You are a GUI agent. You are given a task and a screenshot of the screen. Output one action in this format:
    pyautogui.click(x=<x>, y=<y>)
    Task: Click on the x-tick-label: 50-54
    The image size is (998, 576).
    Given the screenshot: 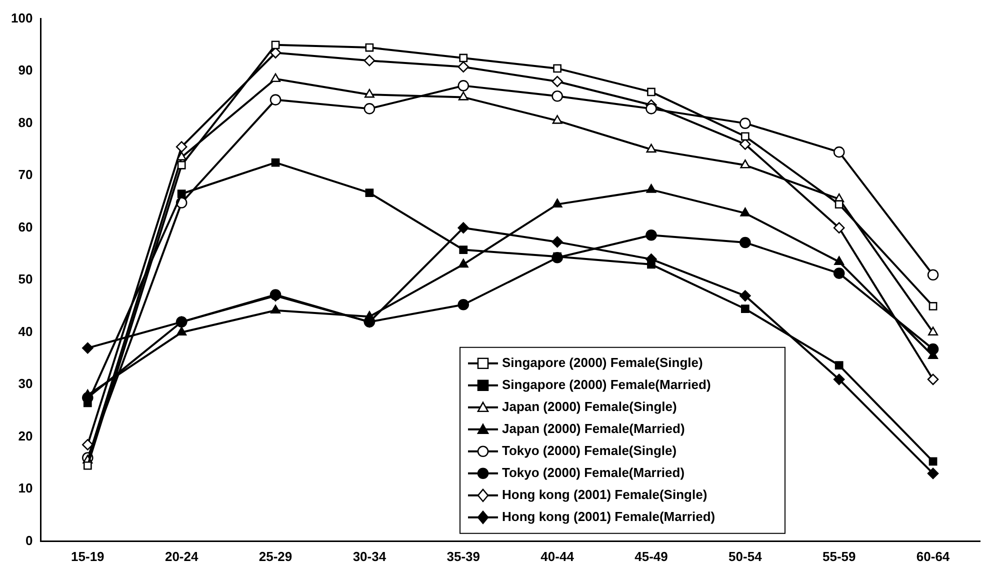 What is the action you would take?
    pyautogui.click(x=745, y=556)
    